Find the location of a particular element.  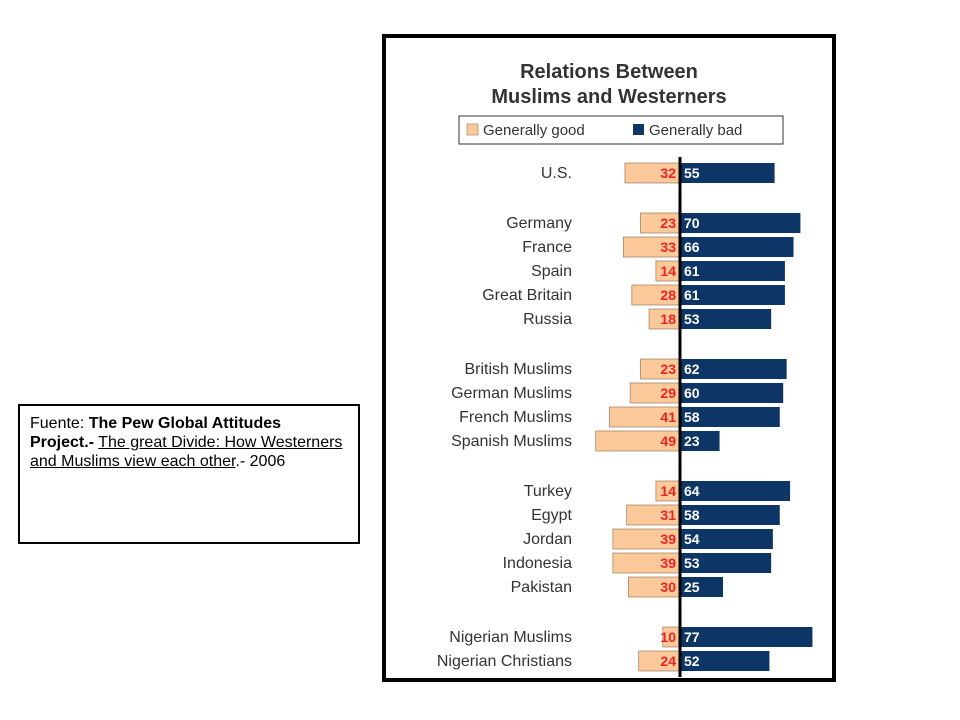

category-label: Nigerian Christians is located at coordinates (504, 661).